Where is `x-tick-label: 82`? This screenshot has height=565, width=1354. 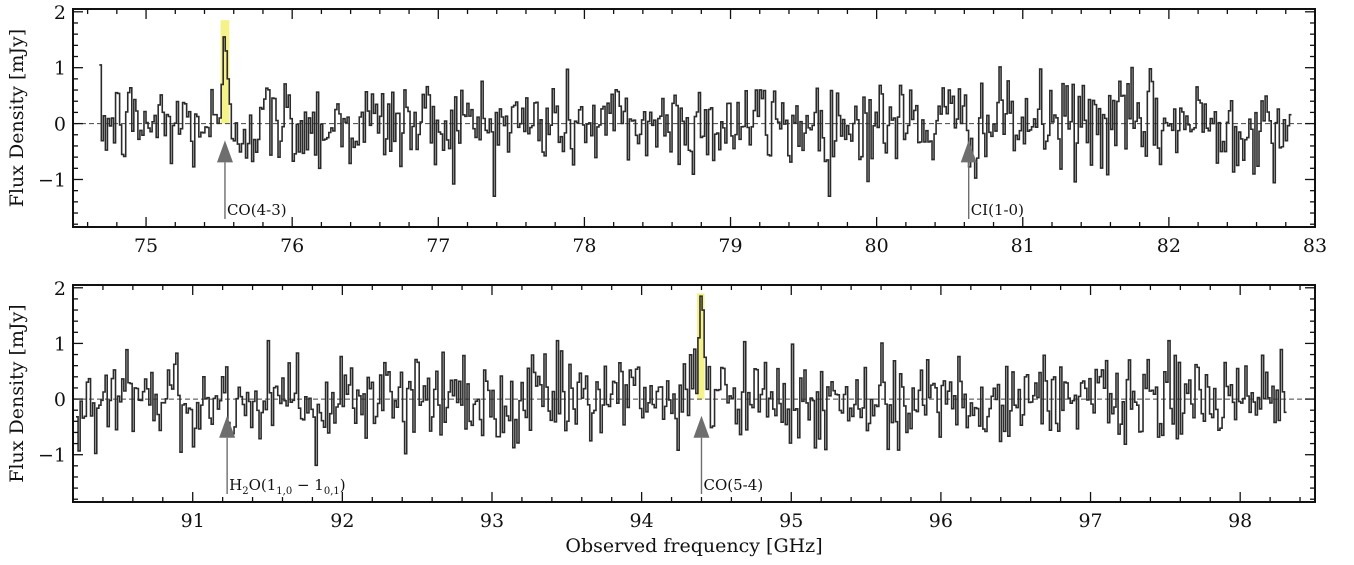
x-tick-label: 82 is located at coordinates (1169, 246).